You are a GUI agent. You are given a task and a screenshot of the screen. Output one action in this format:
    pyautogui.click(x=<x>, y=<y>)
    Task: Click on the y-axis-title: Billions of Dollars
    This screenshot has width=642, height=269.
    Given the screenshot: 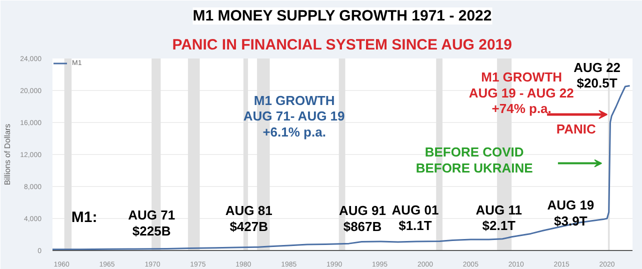 What is the action you would take?
    pyautogui.click(x=7, y=155)
    